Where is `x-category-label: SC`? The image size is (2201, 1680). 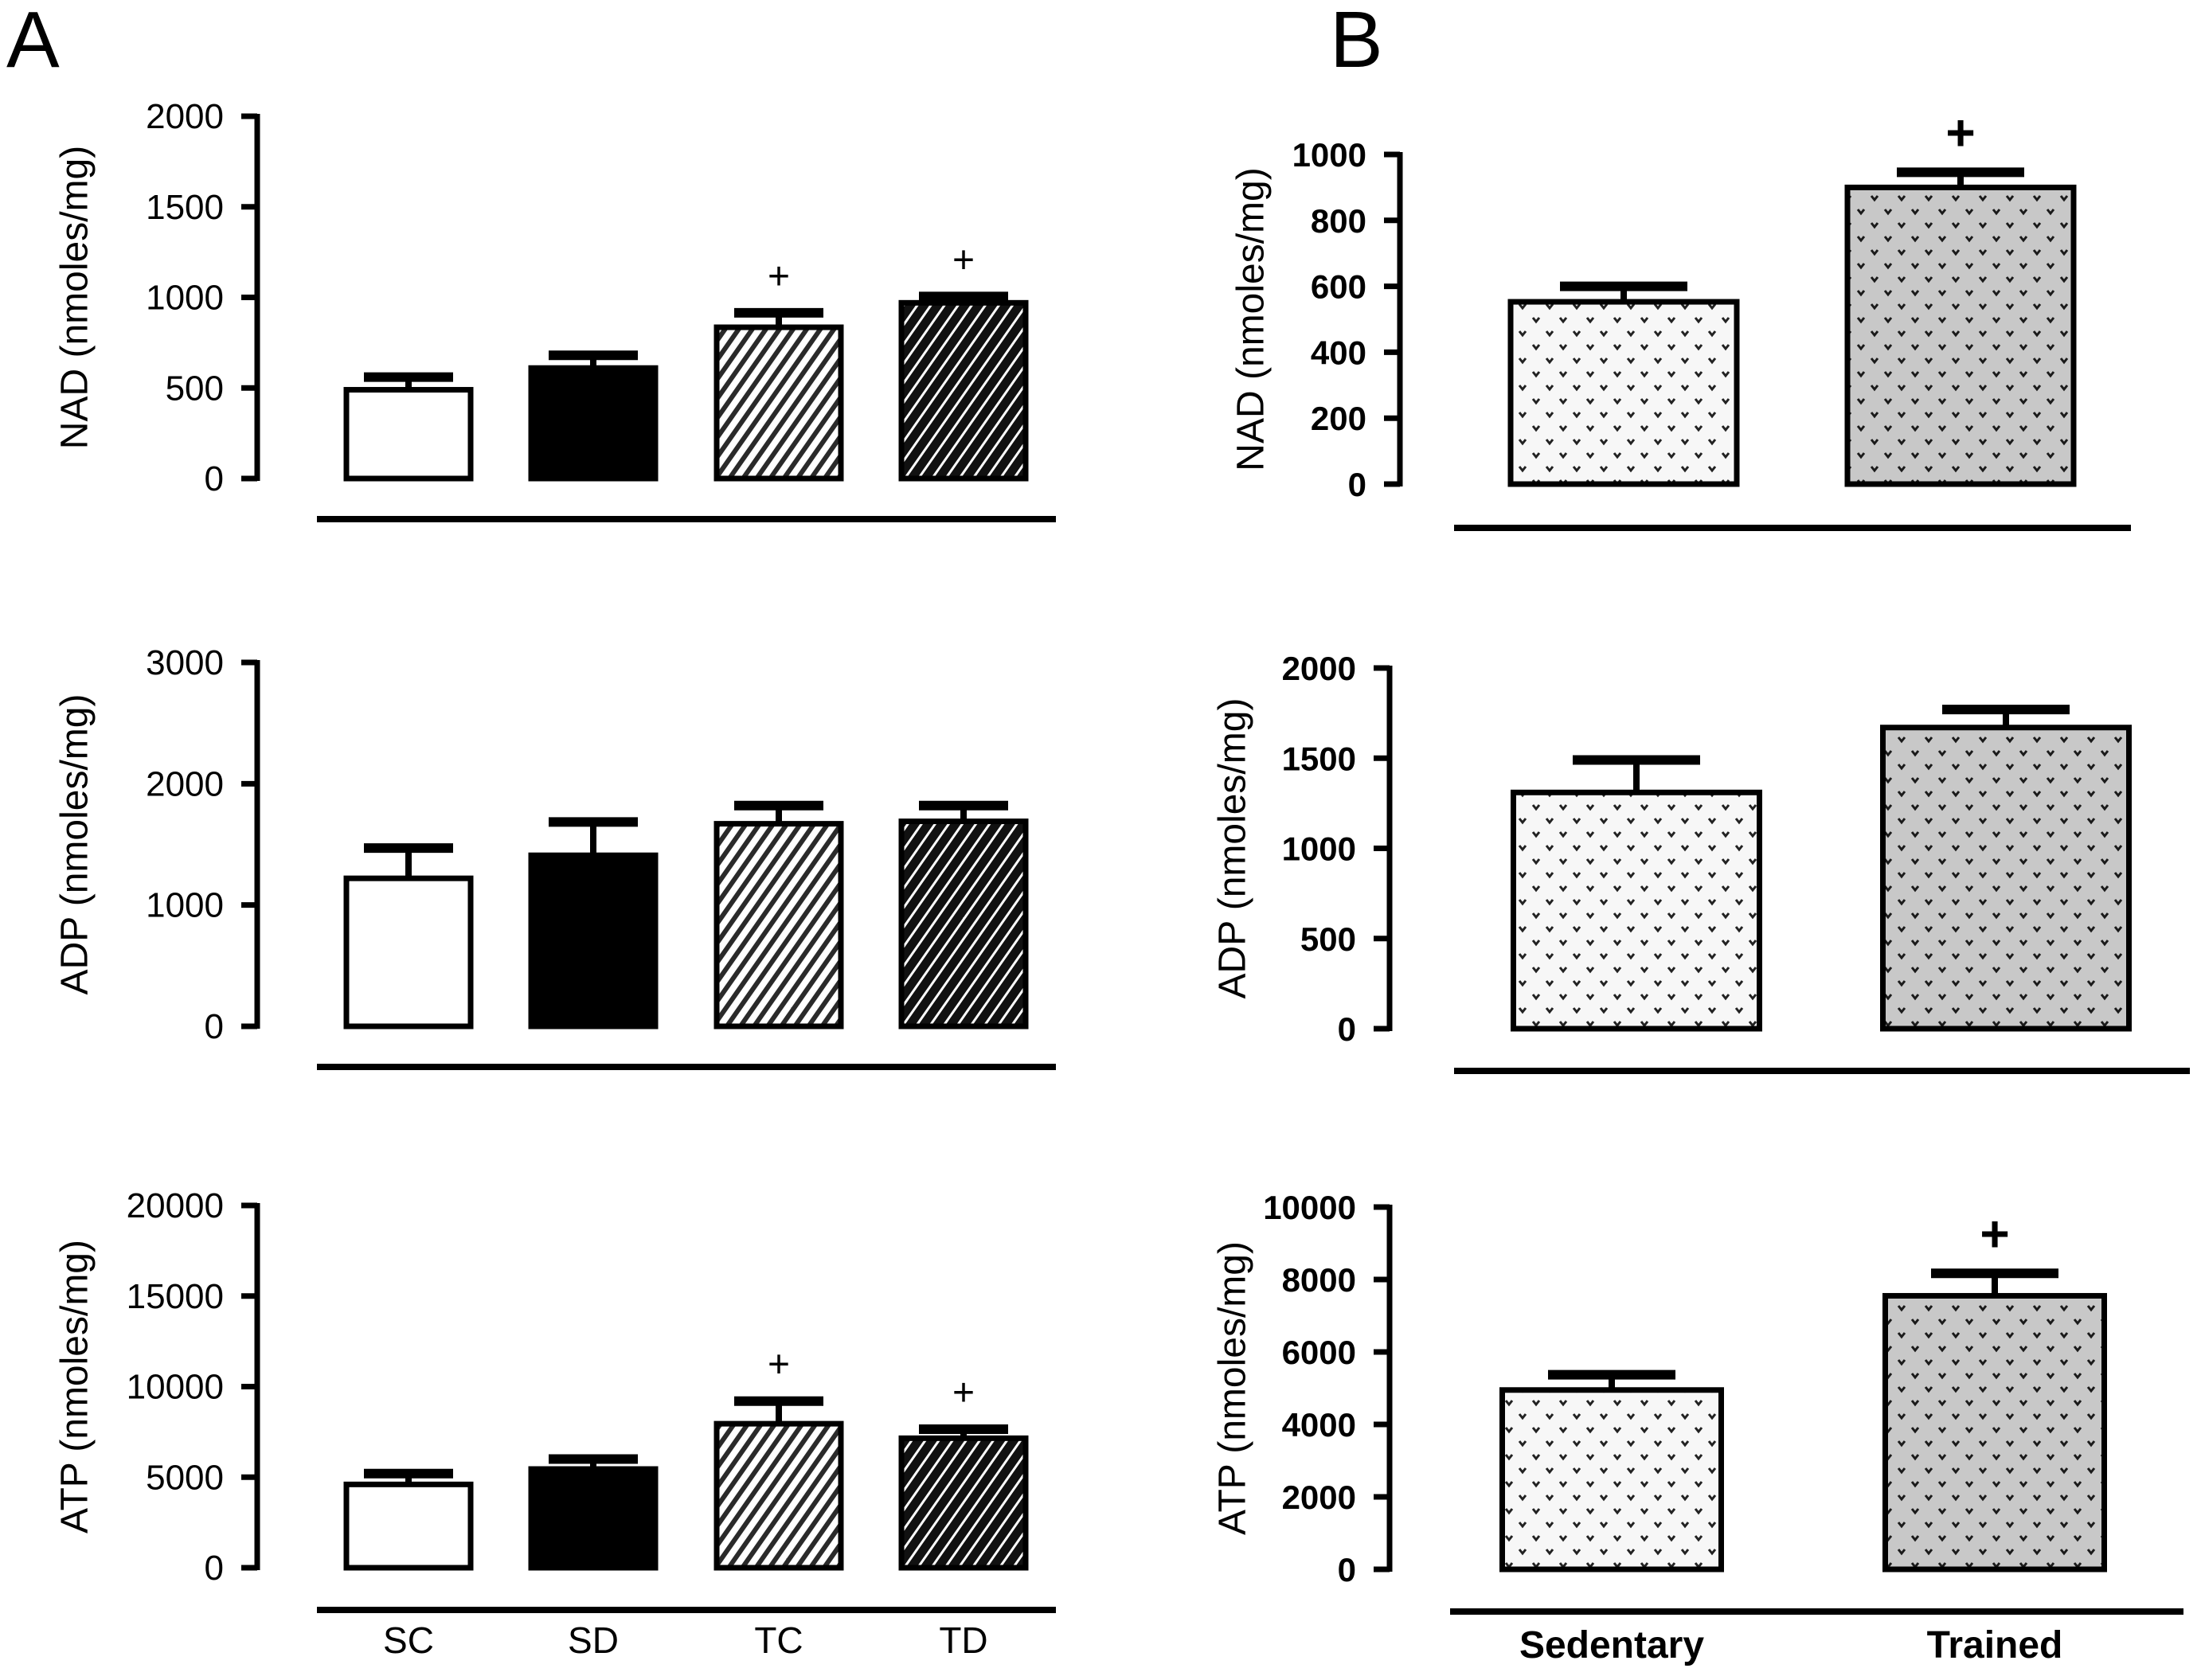 x-category-label: SC is located at coordinates (408, 1640).